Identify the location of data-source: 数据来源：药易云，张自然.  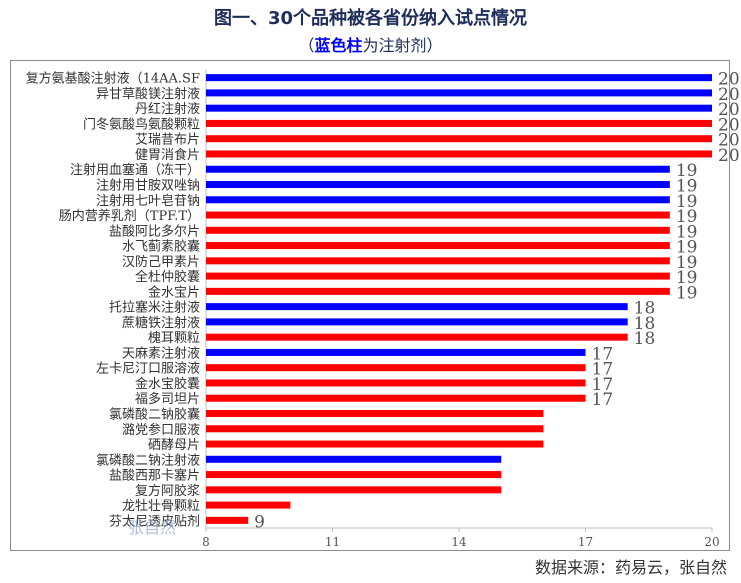
(630, 567).